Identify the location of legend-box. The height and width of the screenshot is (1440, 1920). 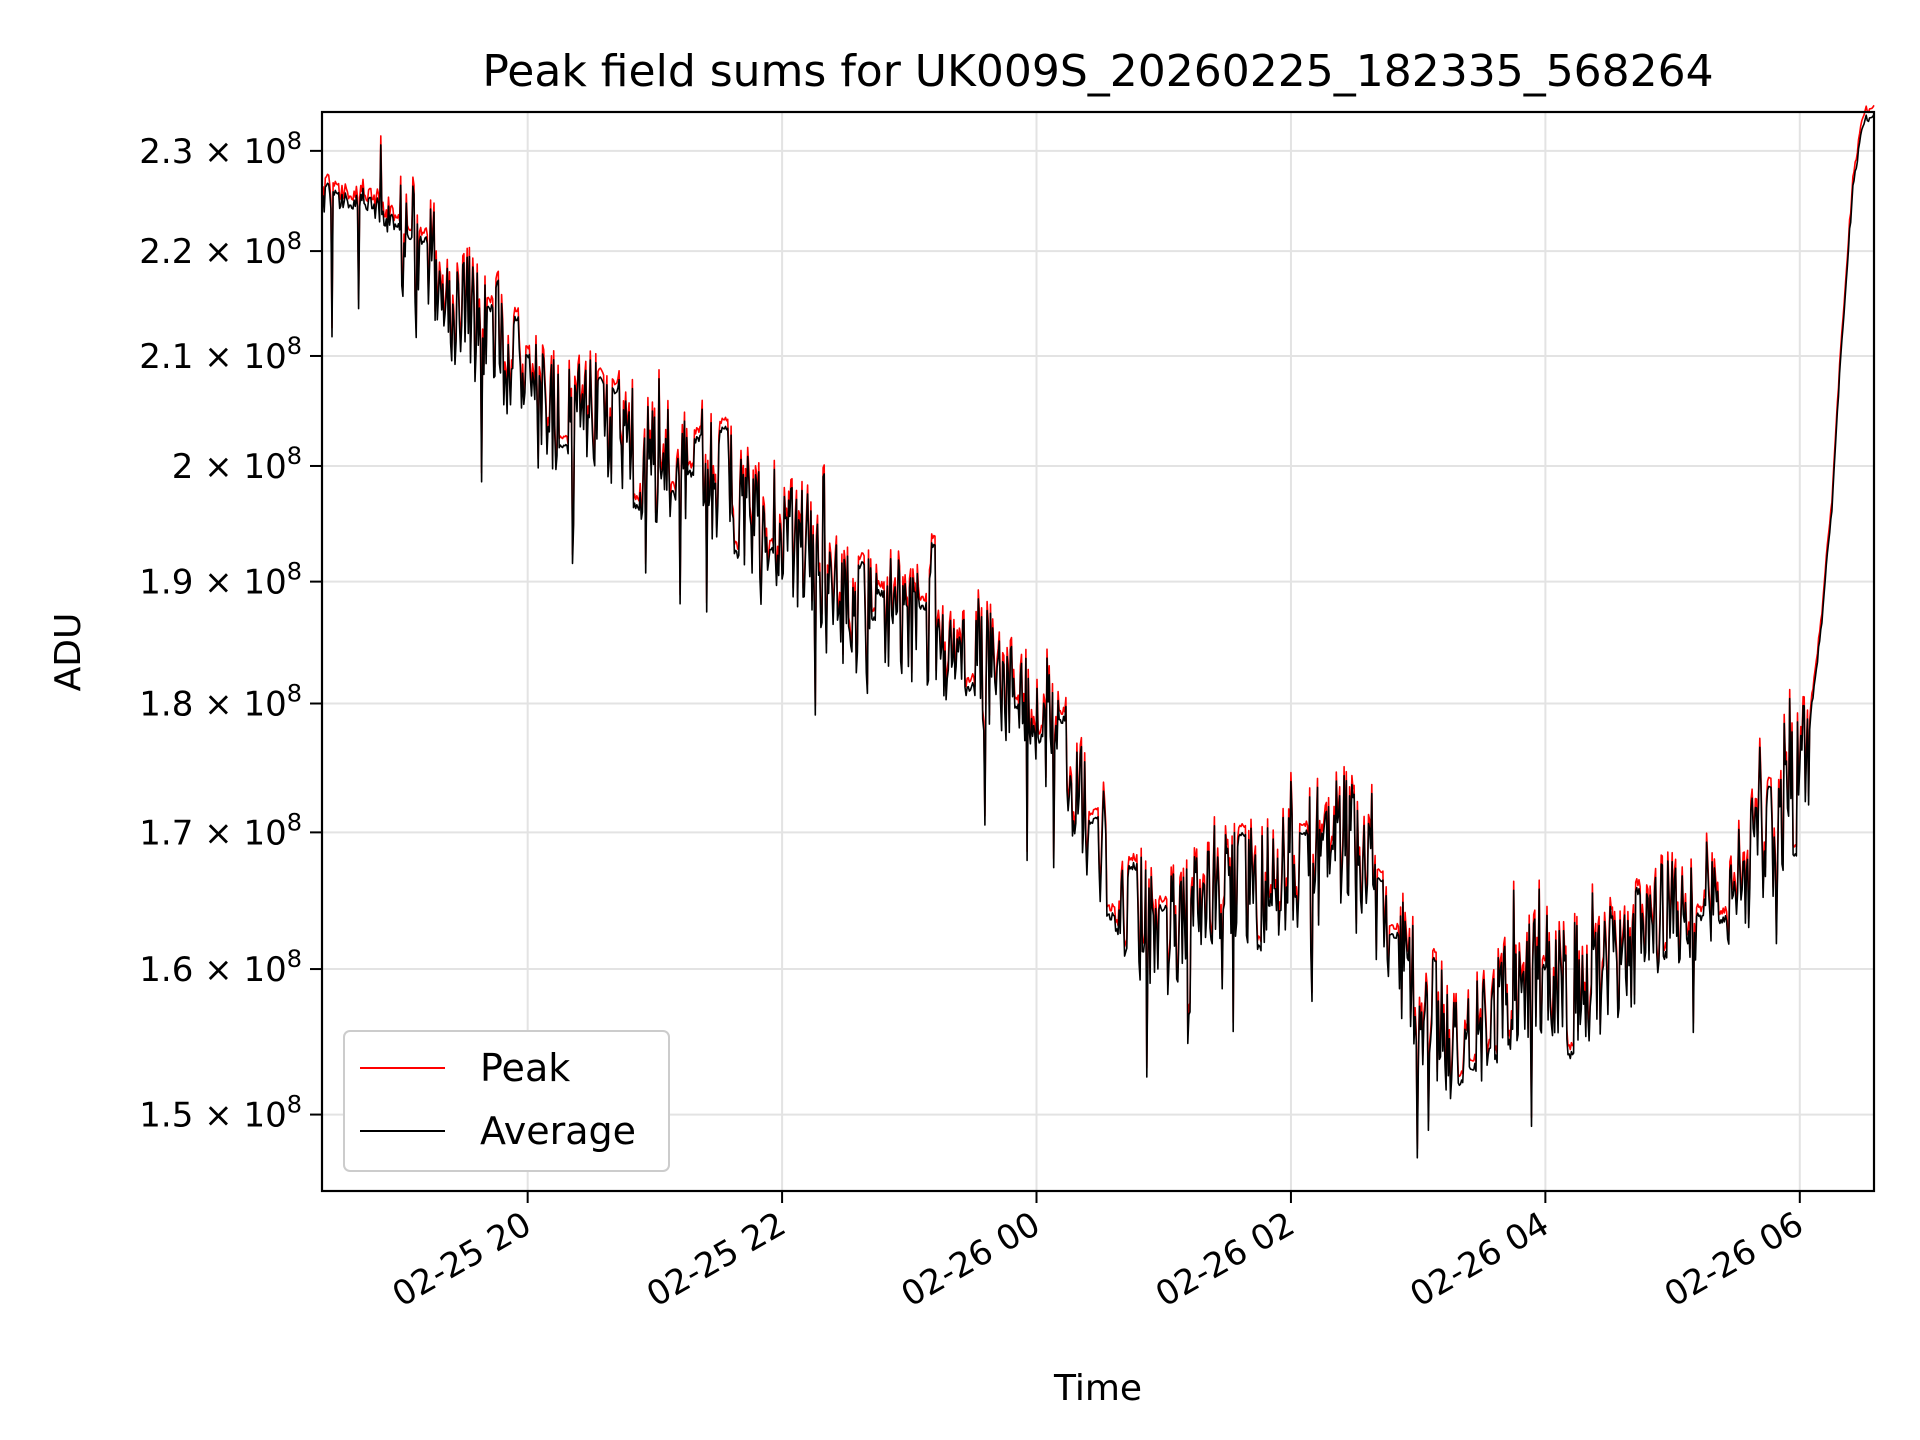
(506, 1101).